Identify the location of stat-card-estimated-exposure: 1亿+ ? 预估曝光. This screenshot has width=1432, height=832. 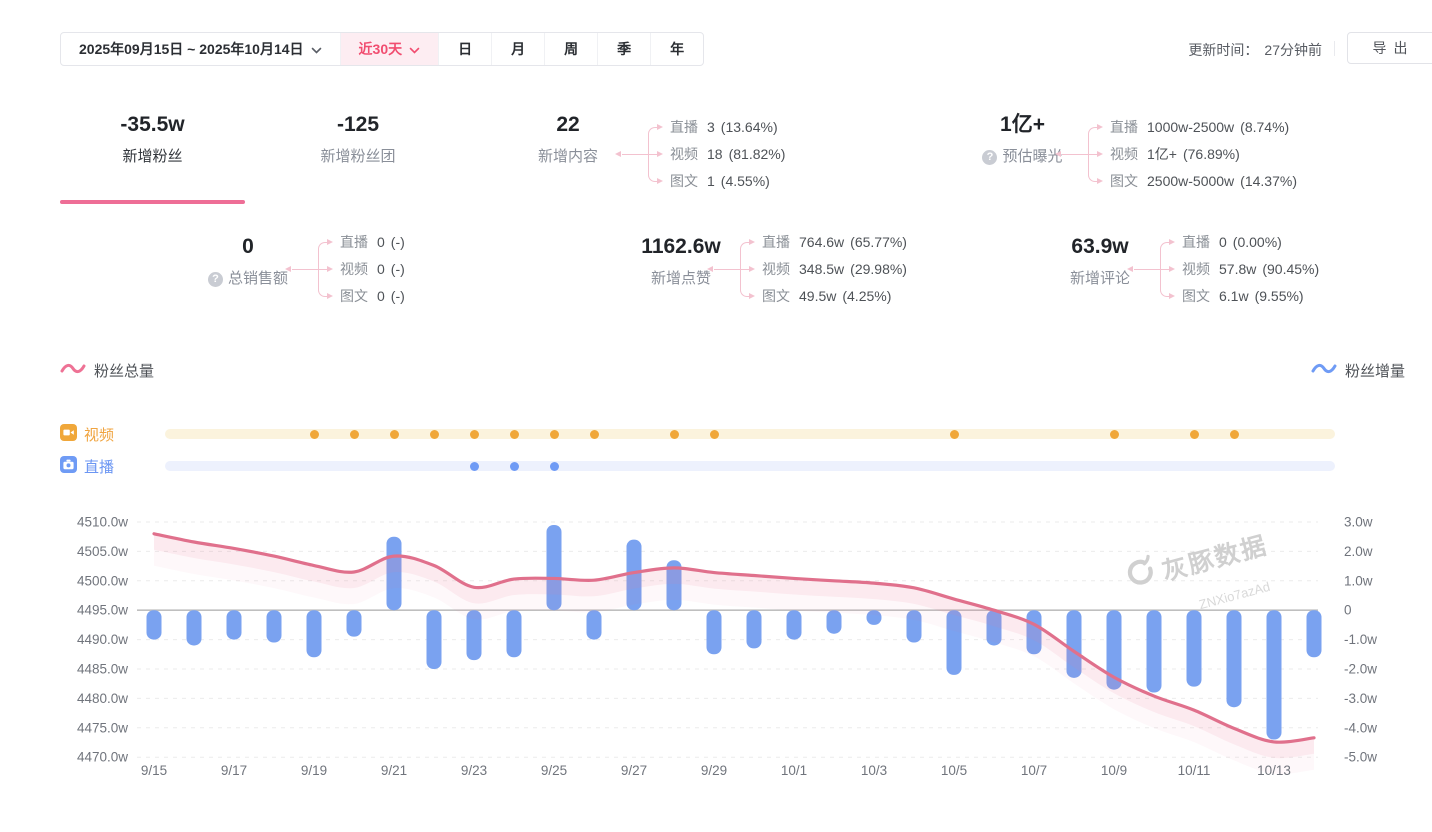
(1022, 139).